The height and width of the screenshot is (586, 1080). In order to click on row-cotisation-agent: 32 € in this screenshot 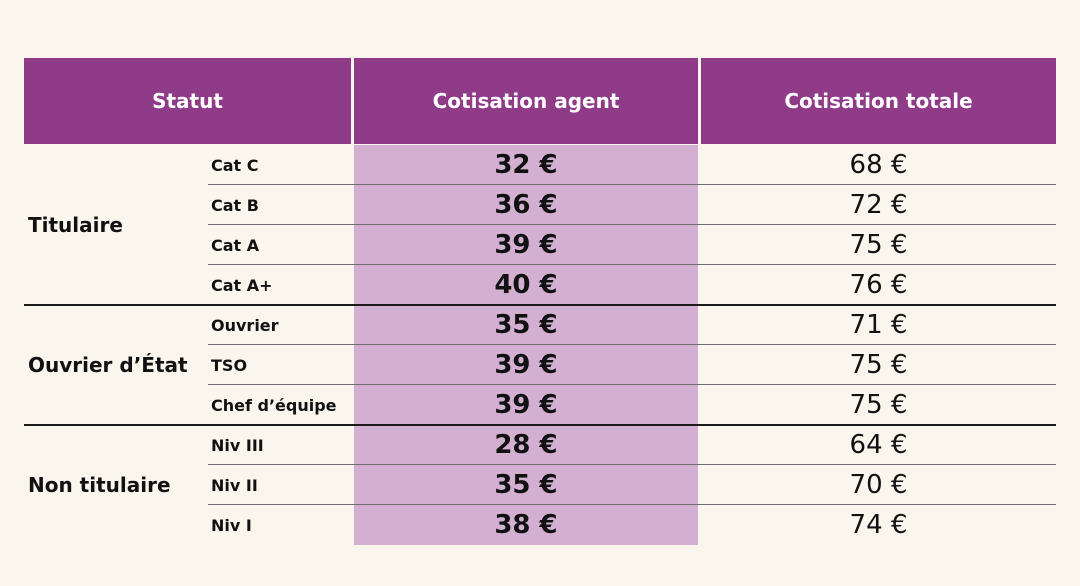, I will do `click(526, 165)`.